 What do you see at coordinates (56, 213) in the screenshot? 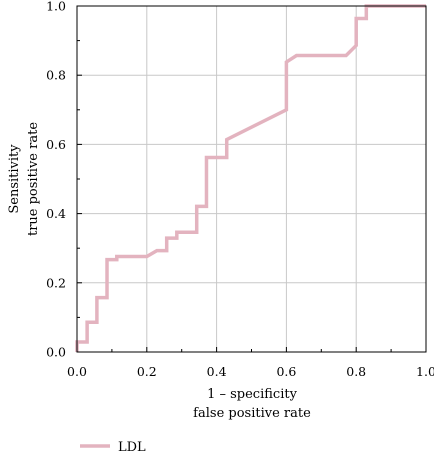
I see `y-tick-label: 0.4` at bounding box center [56, 213].